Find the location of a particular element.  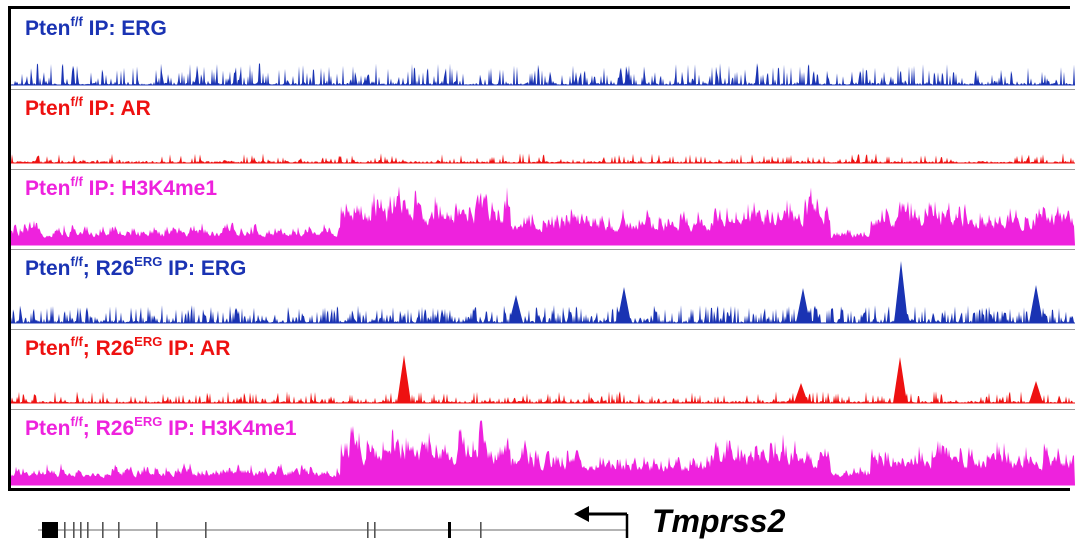

track-4: Ptenf/f; R26ERG IP: ERG is located at coordinates (543, 289).